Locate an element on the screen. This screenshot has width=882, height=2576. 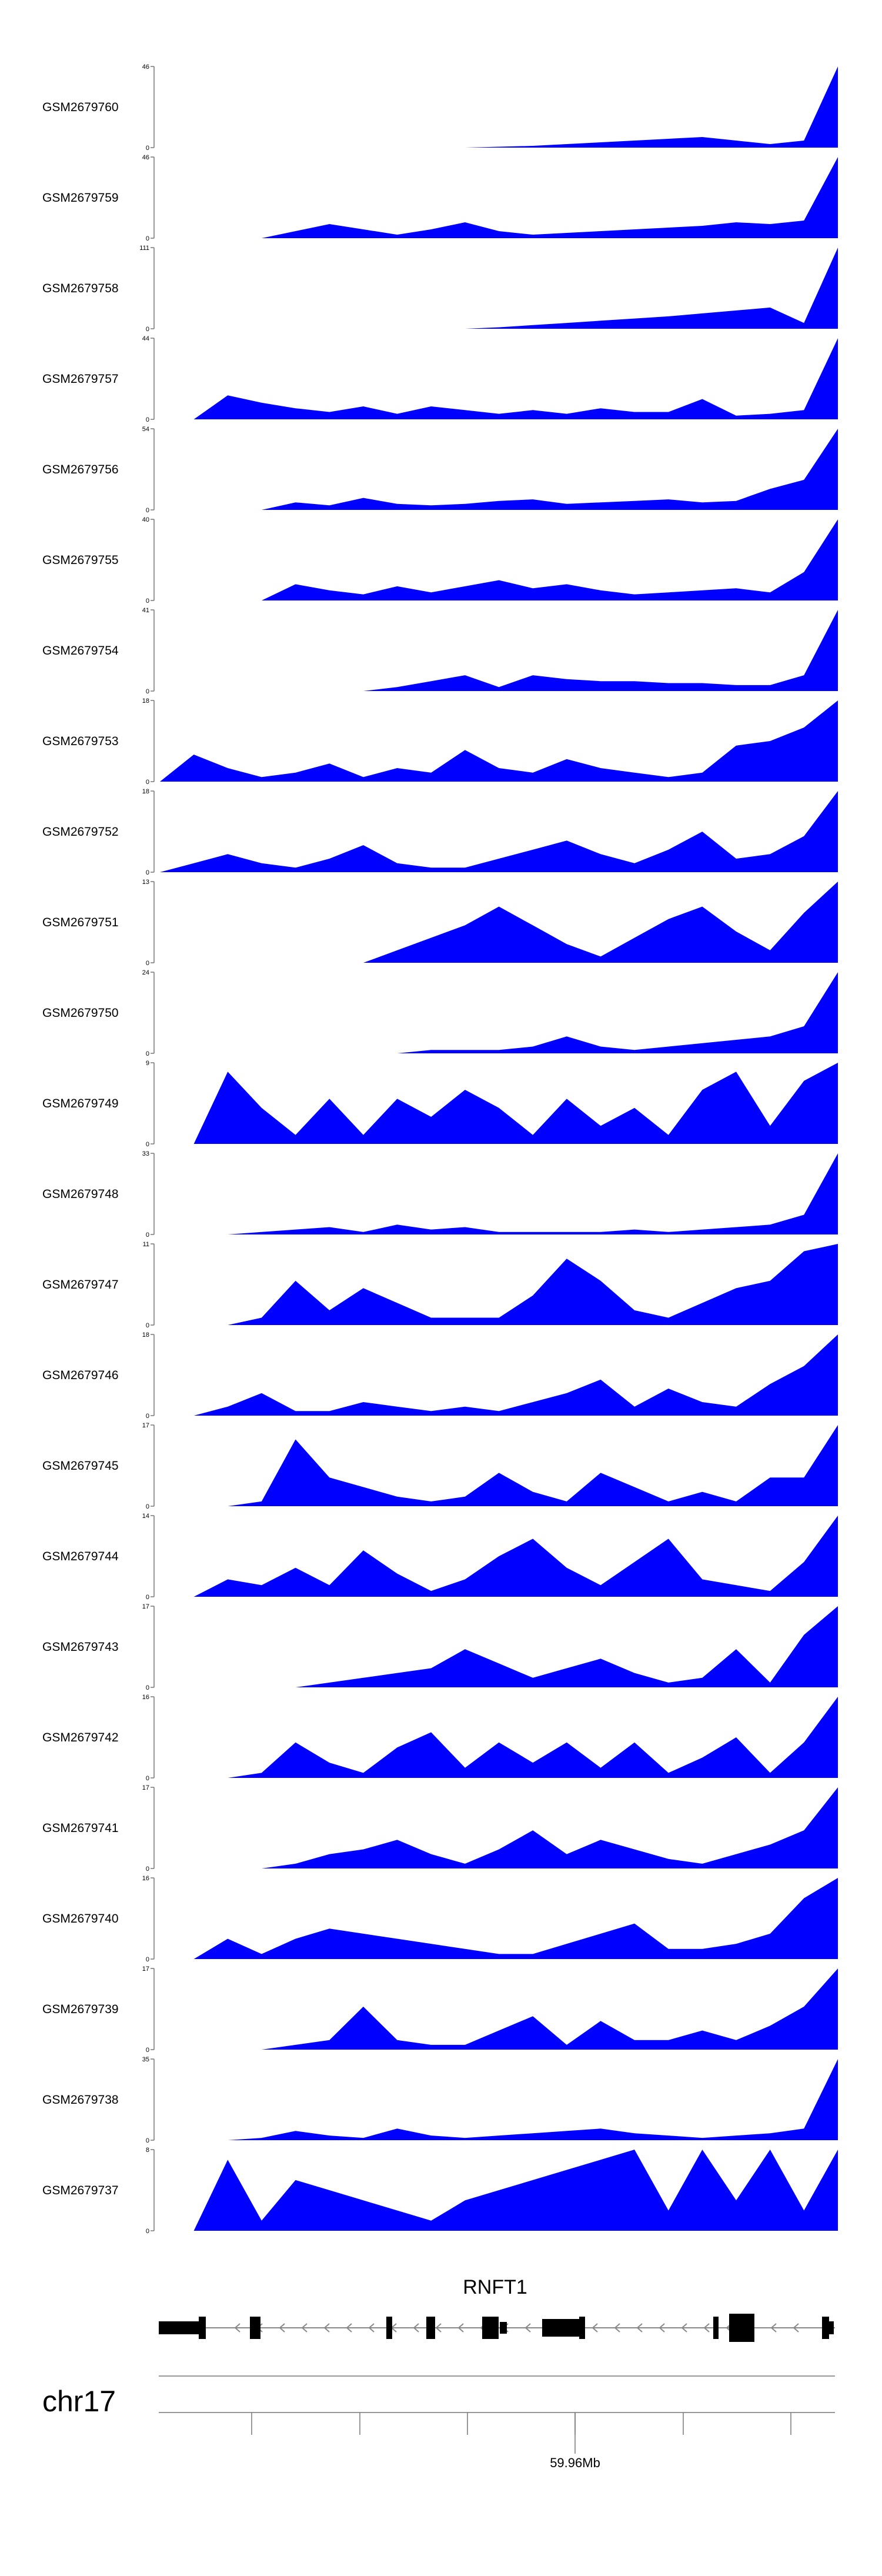
track-GSM2679755: GSM2679755 40 0 is located at coordinates (440, 560).